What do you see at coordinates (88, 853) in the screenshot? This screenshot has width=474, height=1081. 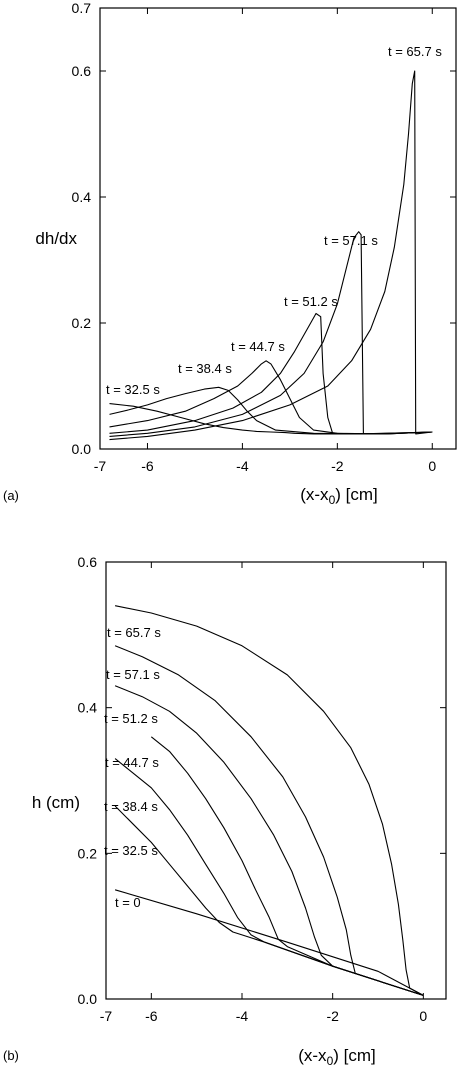 I see `chart-b-y-tick-label: 0.2` at bounding box center [88, 853].